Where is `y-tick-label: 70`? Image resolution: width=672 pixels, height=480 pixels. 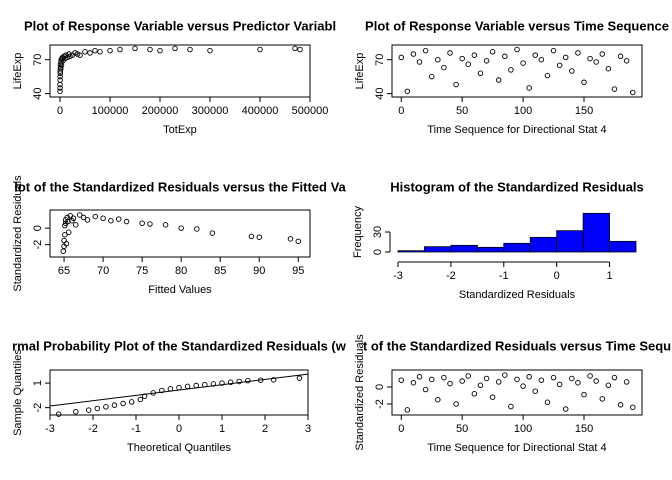
y-tick-label: 70 is located at coordinates (380, 60).